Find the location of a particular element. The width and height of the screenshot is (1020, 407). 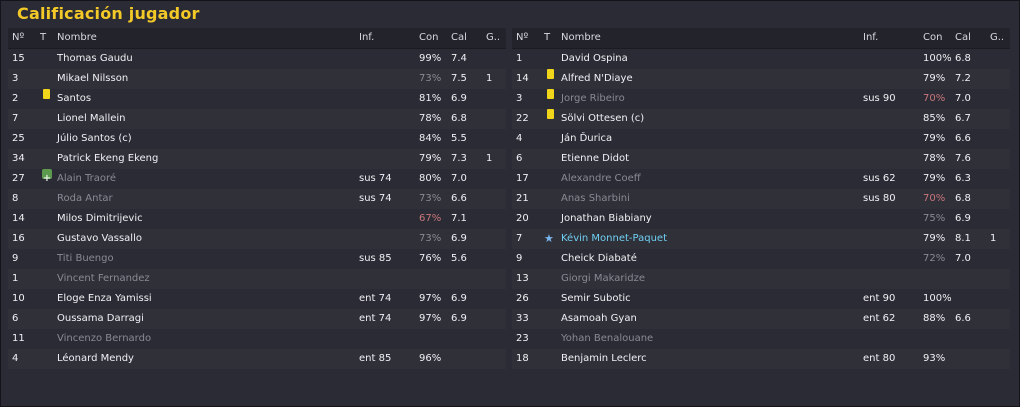

player-row: 2 Santos 81% 6.9 is located at coordinates (257, 99).